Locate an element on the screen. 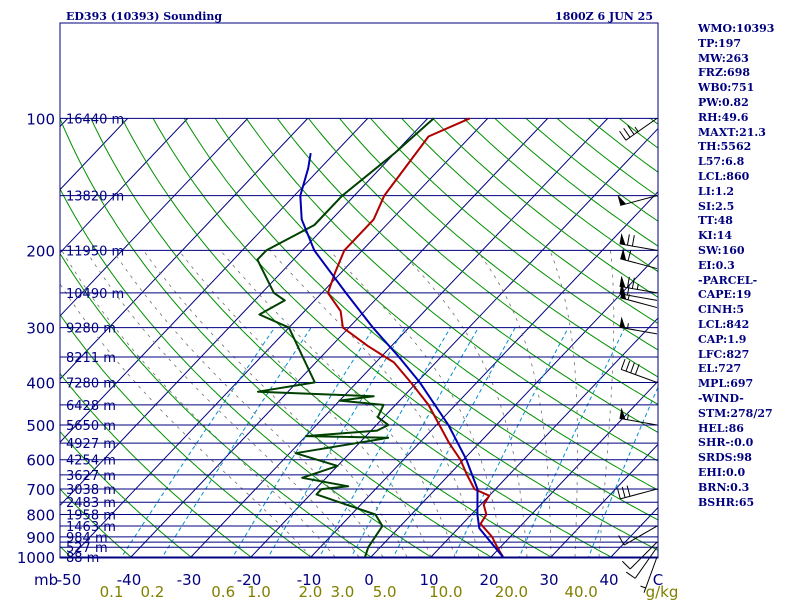 Image resolution: width=800 pixels, height=600 pixels. sounding-index-item: TT:48 is located at coordinates (715, 221).